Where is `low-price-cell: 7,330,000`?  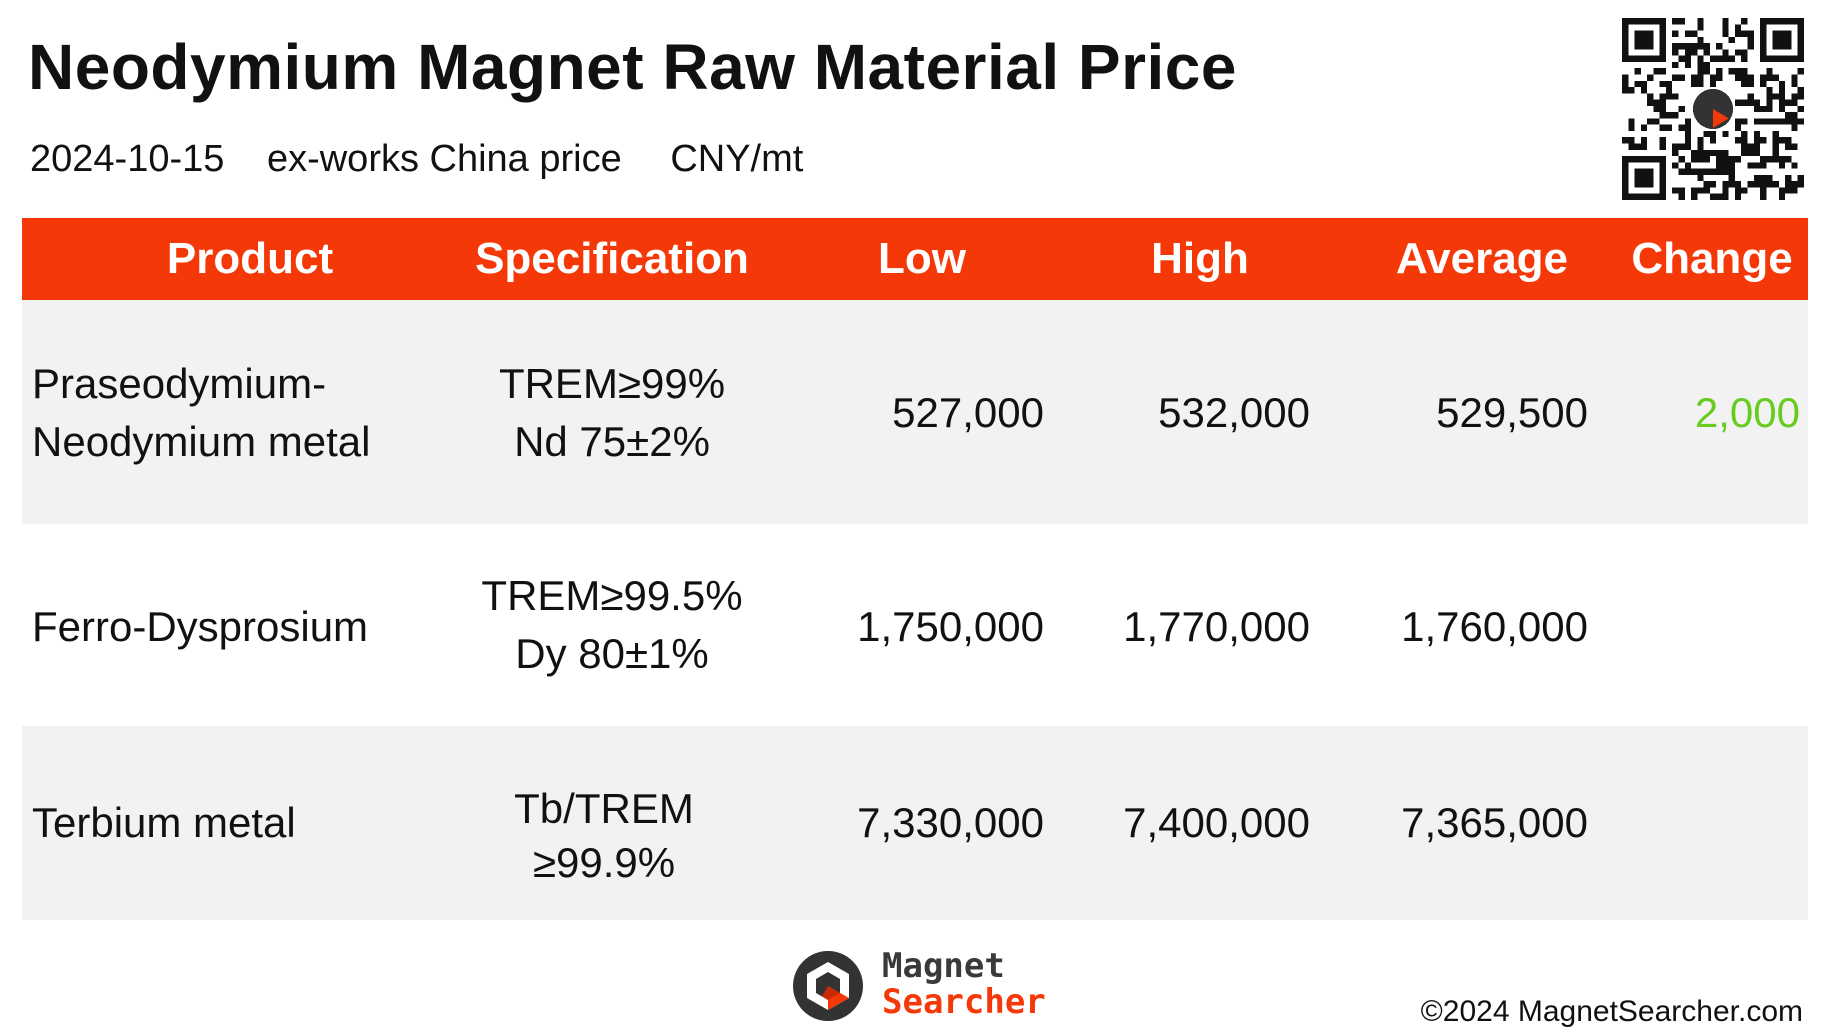
low-price-cell: 7,330,000 is located at coordinates (950, 822).